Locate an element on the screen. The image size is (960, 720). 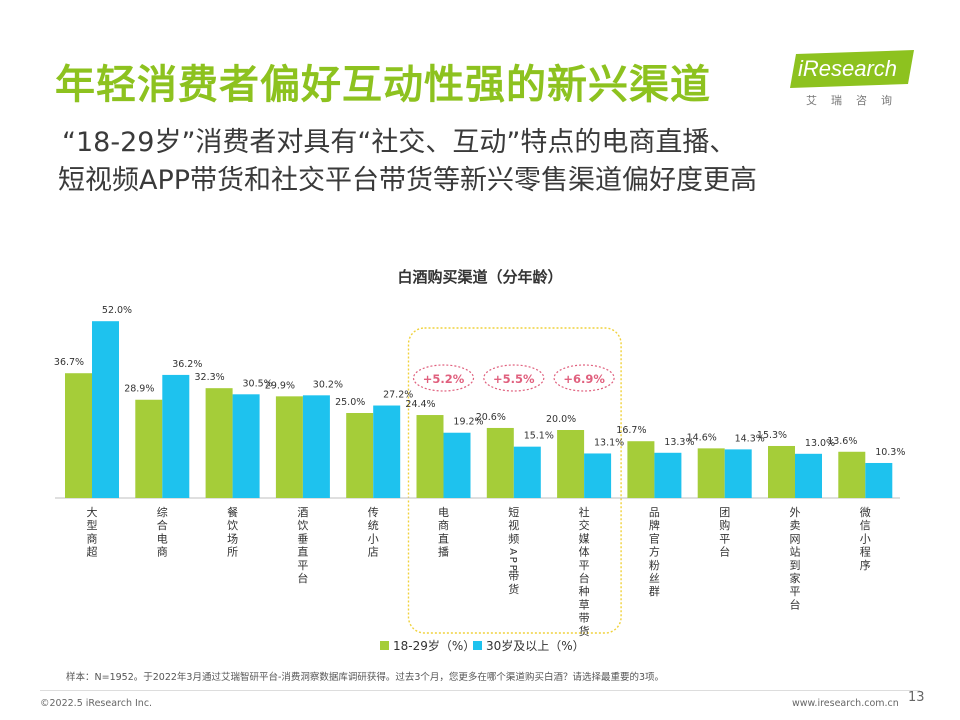
data-label-older-3: 30.5% is located at coordinates (258, 383).